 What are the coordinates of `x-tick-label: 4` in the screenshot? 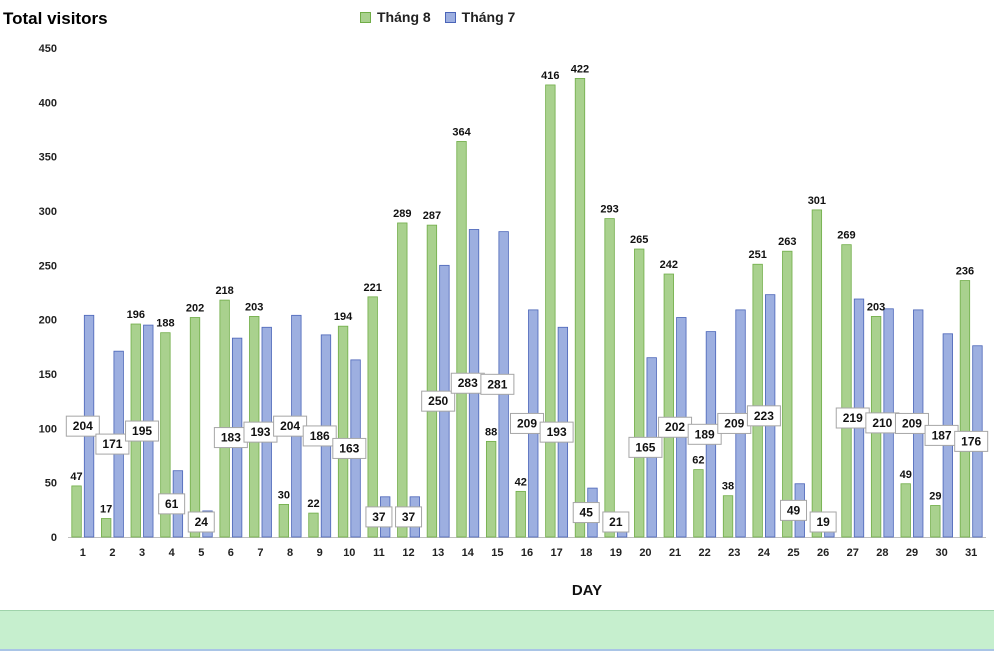 It's located at (172, 553).